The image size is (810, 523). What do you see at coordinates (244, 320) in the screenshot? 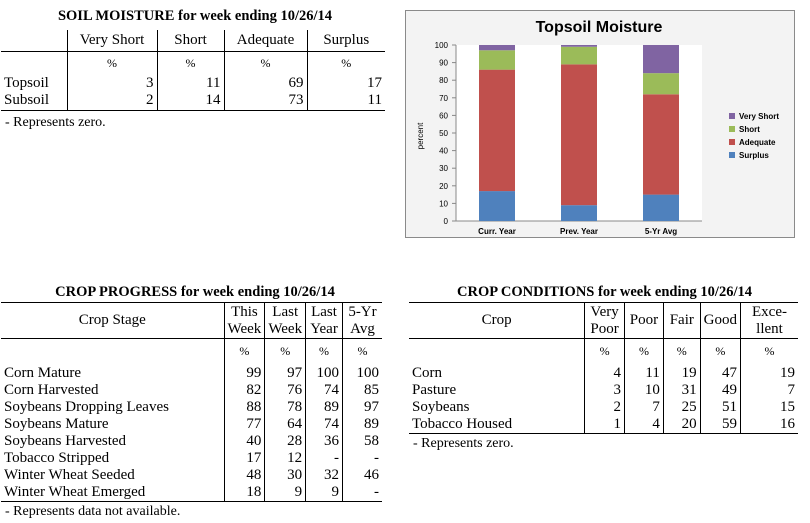
I see `col-header-this-week: This Week` at bounding box center [244, 320].